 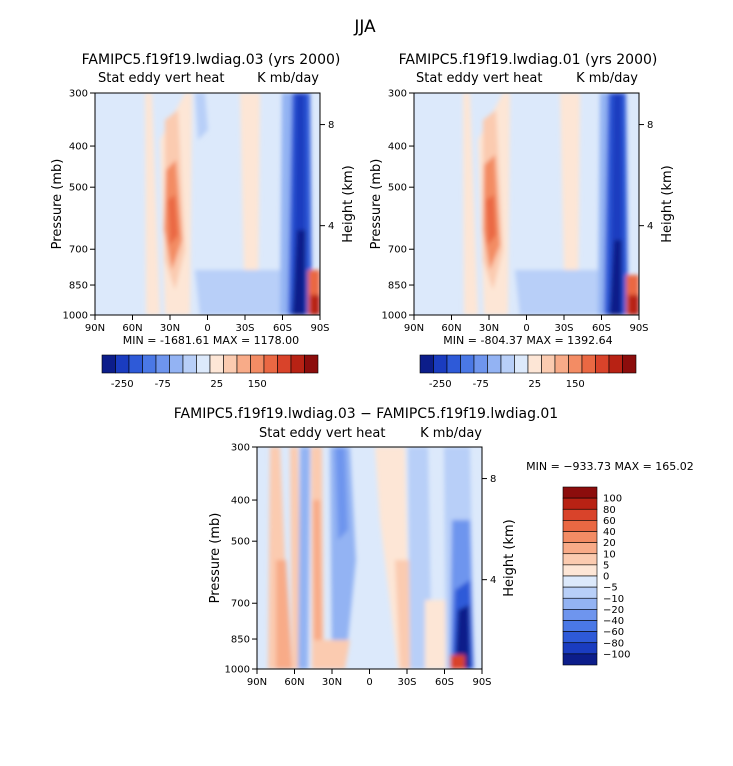 I want to click on panel-2-contour-cool-e, so click(x=615, y=277).